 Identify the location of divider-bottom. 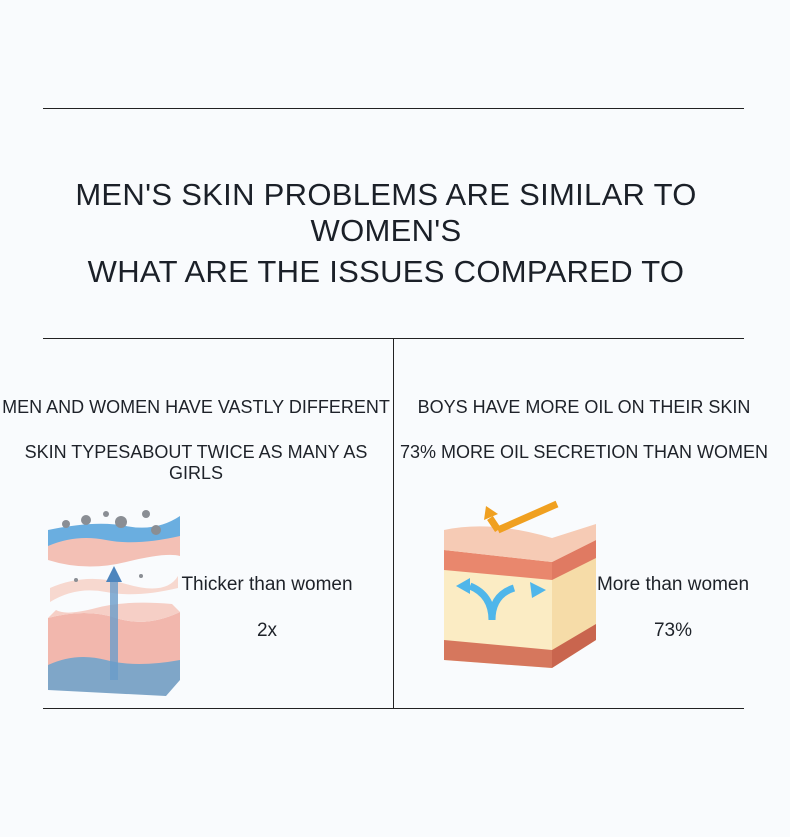
(393, 708).